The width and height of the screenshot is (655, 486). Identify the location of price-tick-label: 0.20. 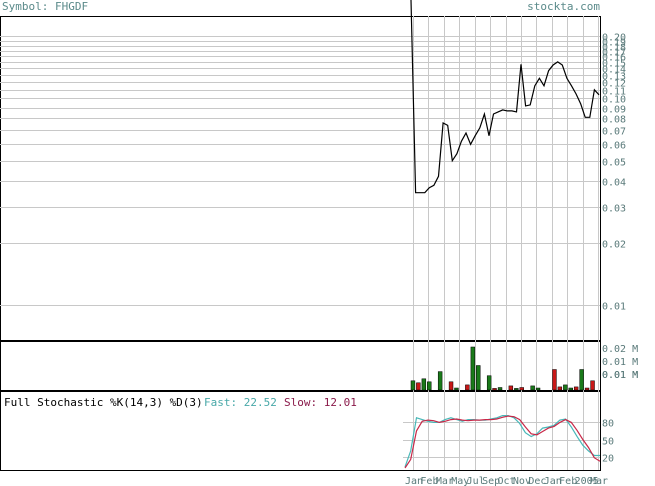
(614, 38).